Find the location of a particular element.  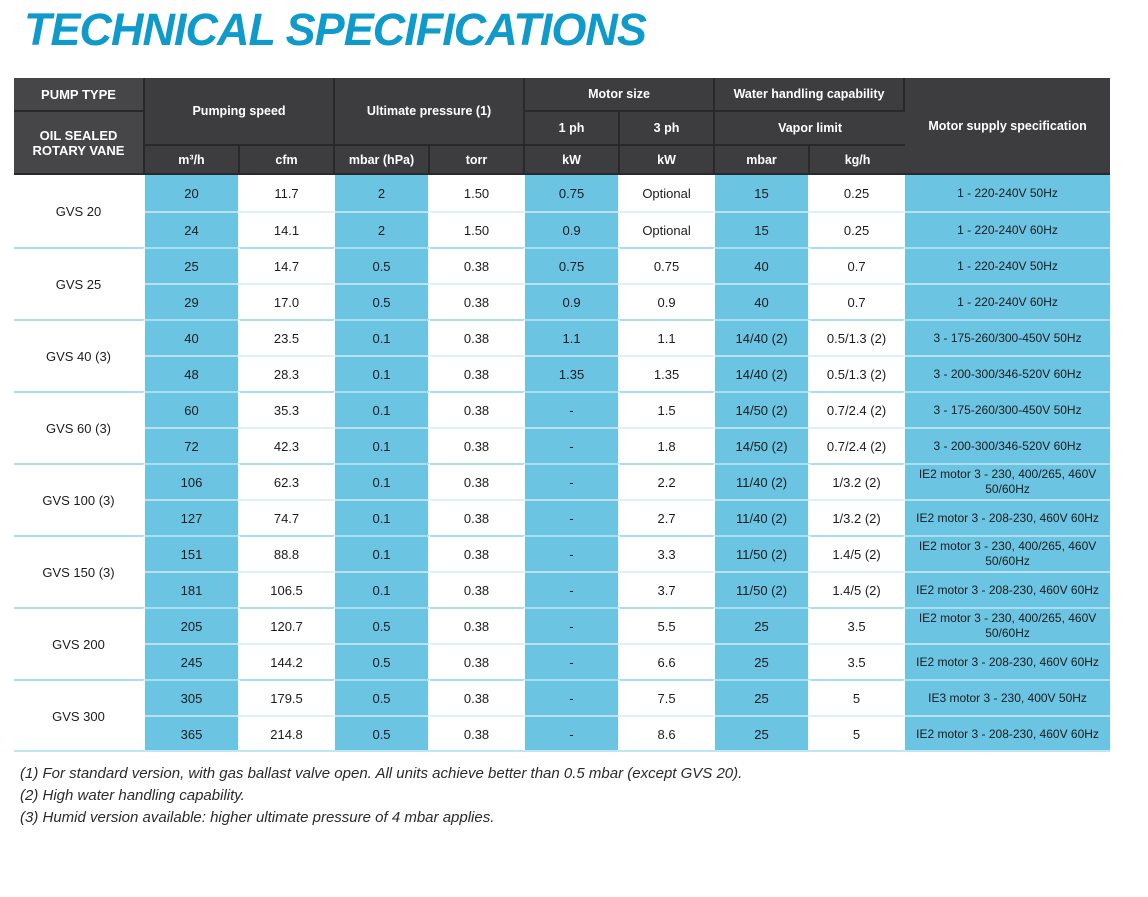

table-cell: 151 is located at coordinates (192, 553).